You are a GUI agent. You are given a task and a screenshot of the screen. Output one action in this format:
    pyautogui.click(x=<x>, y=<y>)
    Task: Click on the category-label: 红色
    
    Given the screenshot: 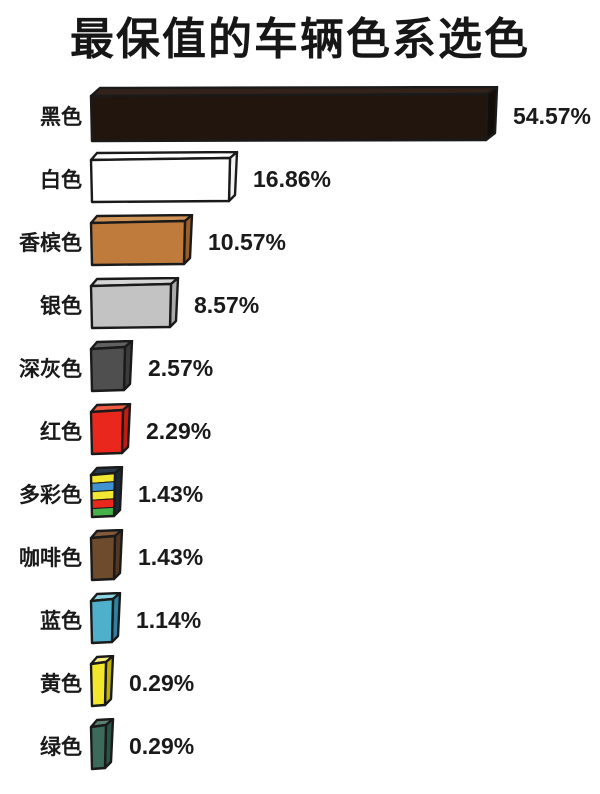 What is the action you would take?
    pyautogui.click(x=61, y=433)
    